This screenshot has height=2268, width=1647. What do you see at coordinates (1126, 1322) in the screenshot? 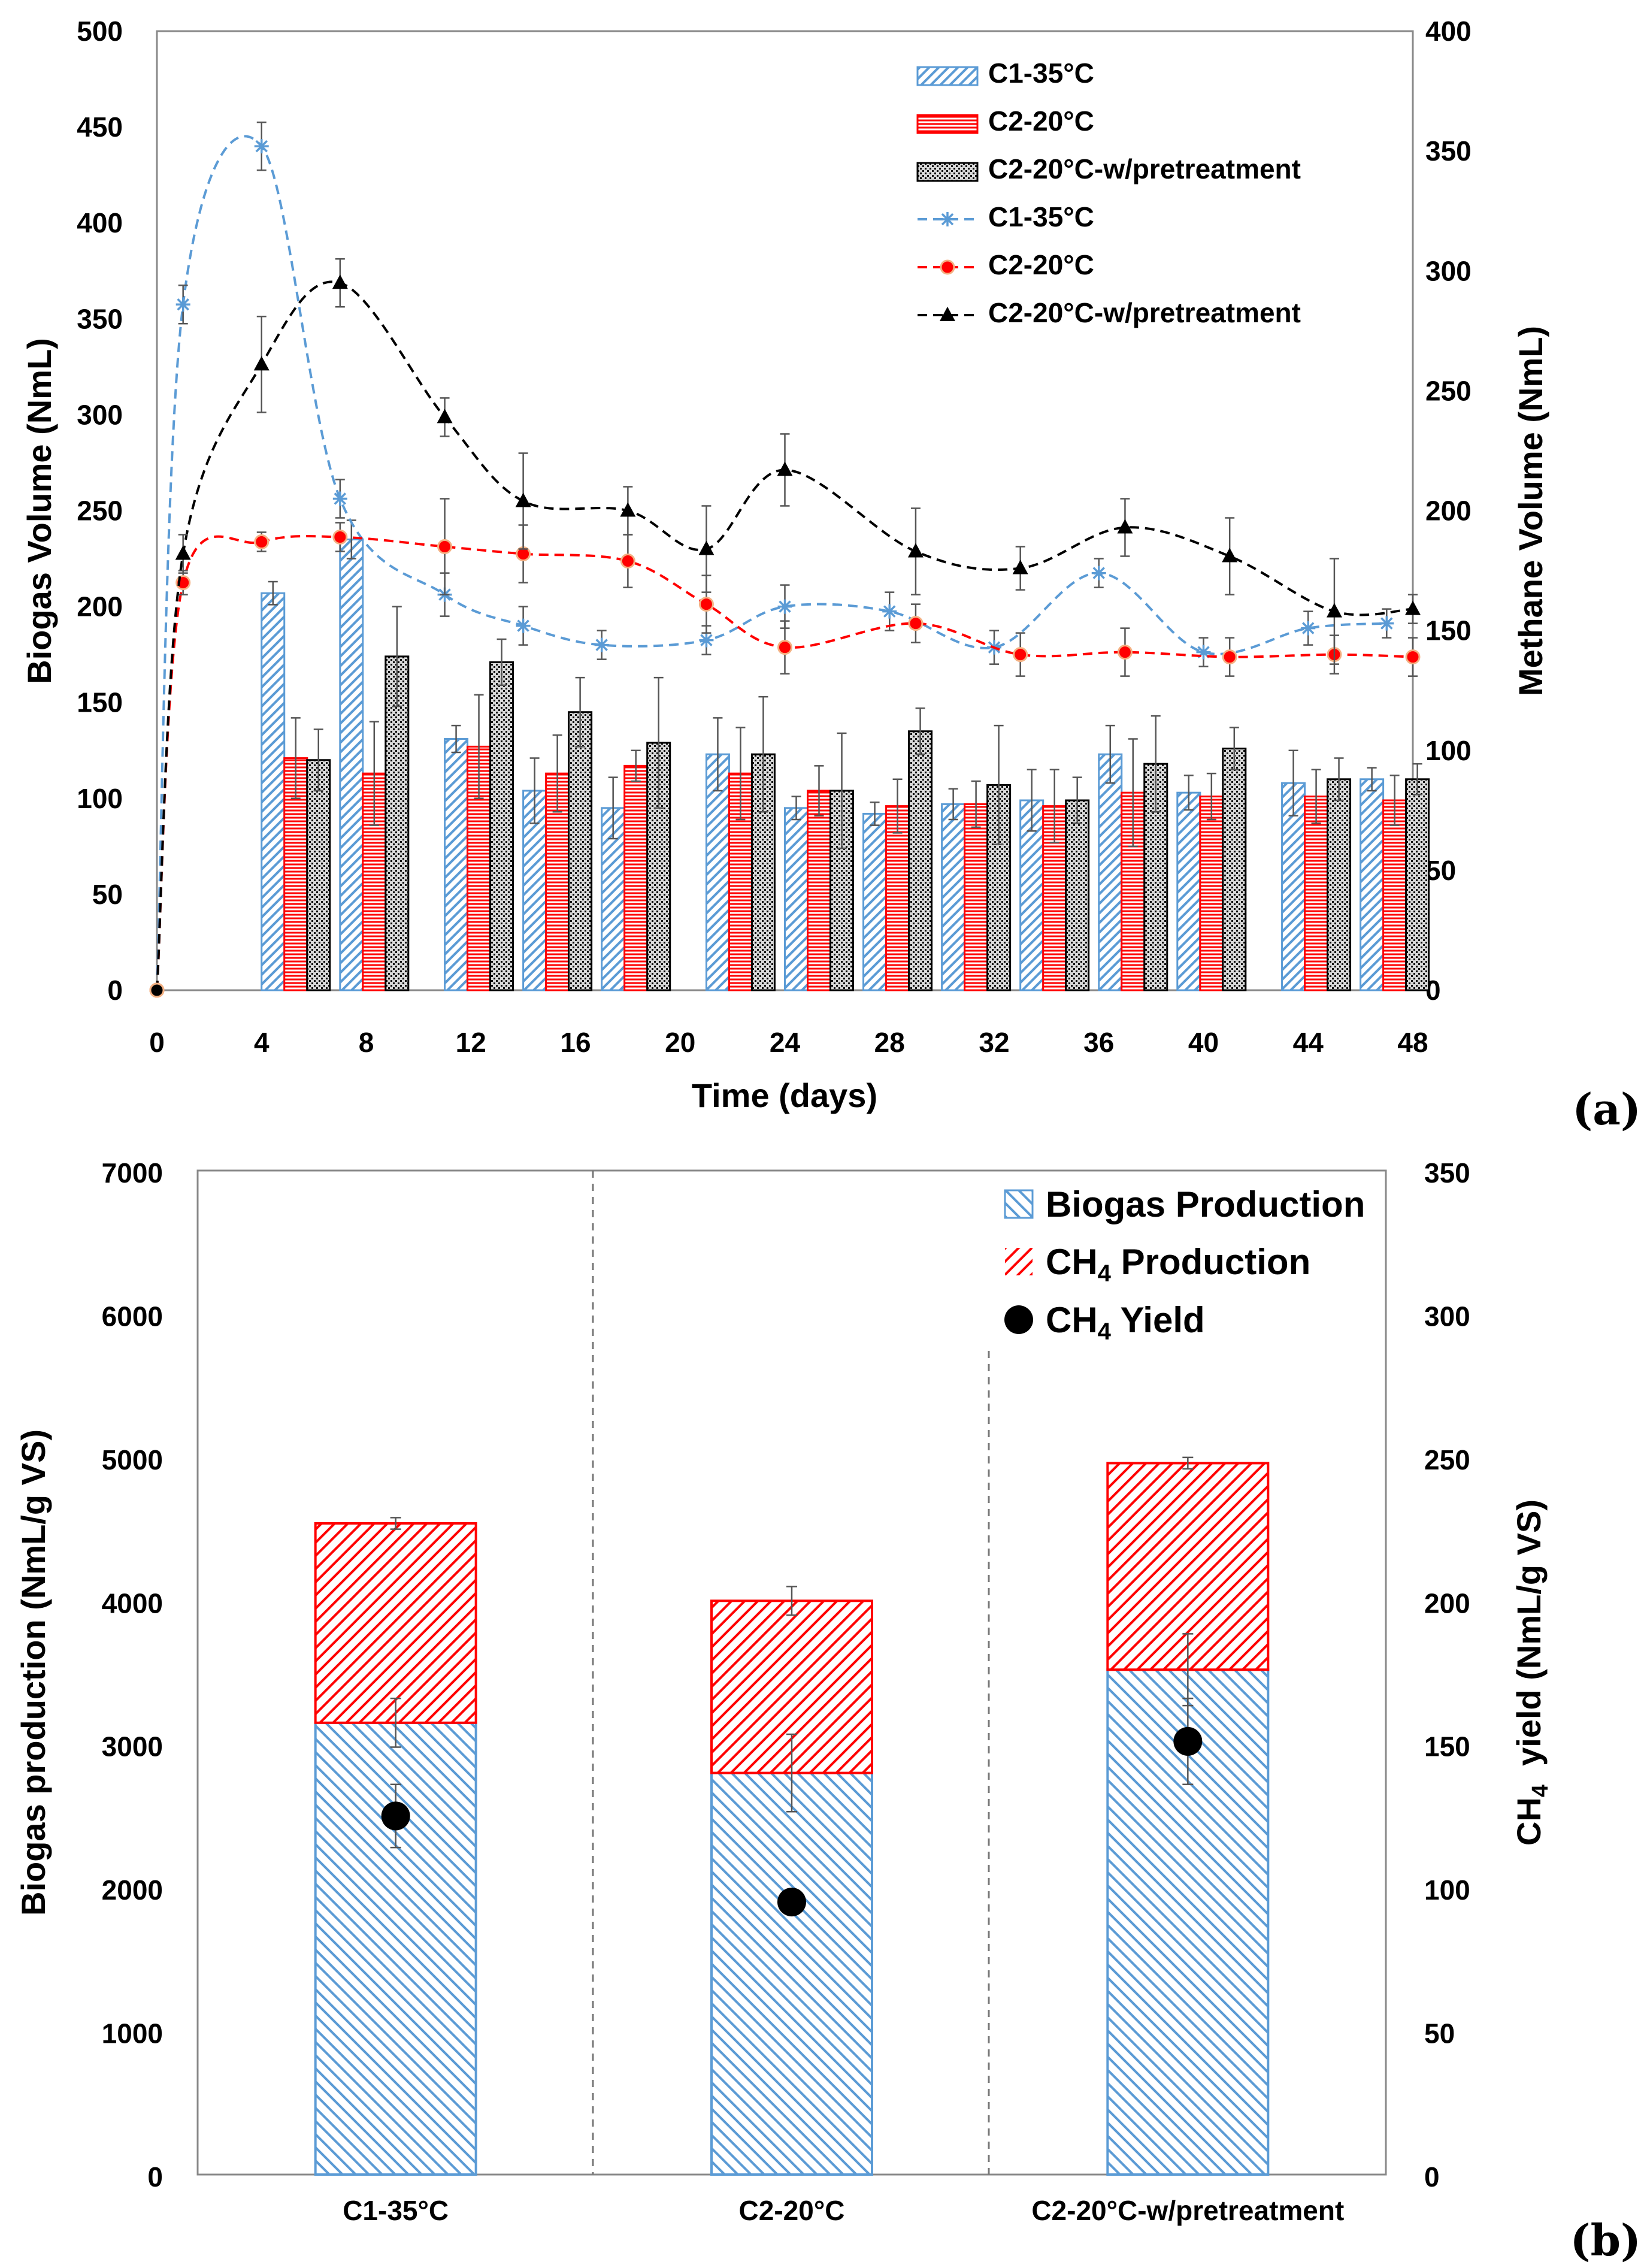
I see `legend-label-yield-b: CH4 Yield` at bounding box center [1126, 1322].